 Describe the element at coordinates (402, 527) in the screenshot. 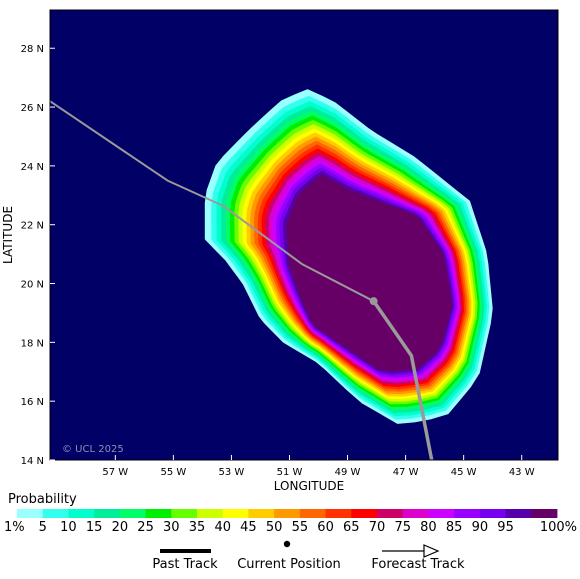

I see `colorbar-label: 75` at that location.